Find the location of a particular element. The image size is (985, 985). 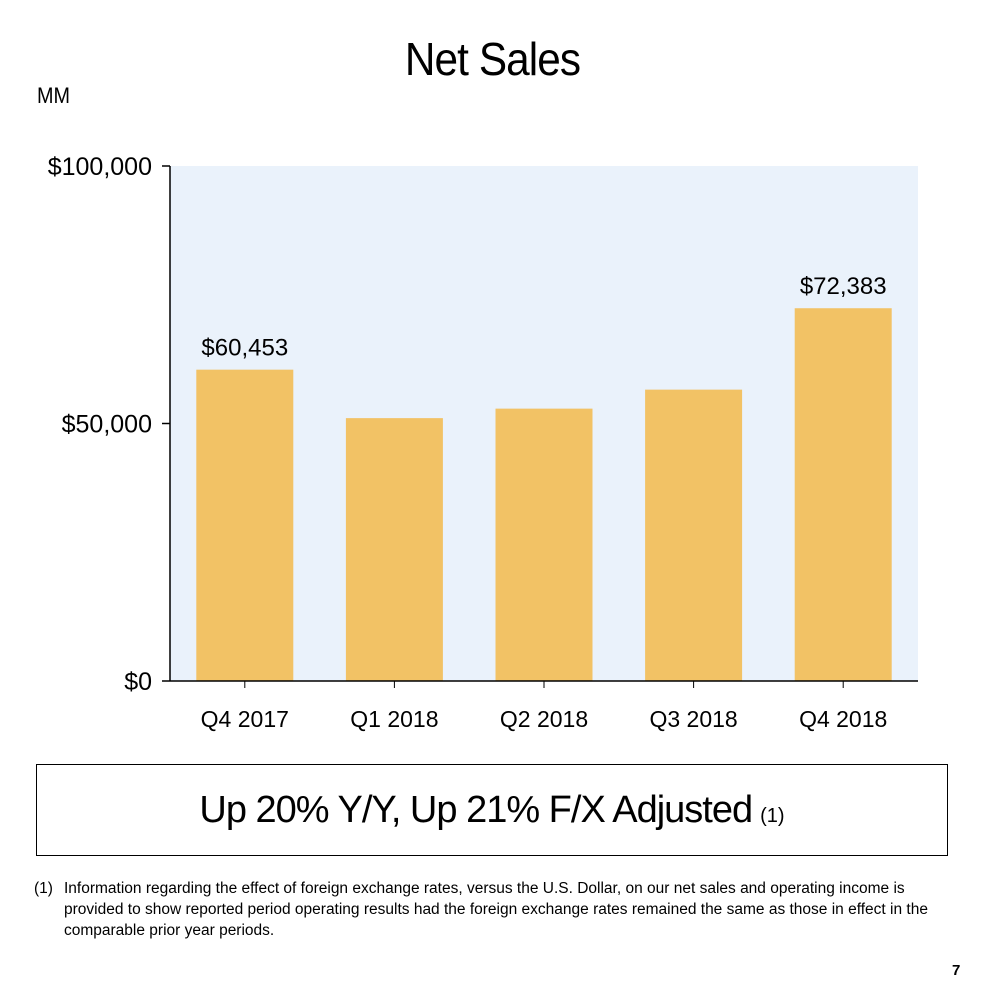

x-tick-label: Q2 2018 is located at coordinates (544, 719).